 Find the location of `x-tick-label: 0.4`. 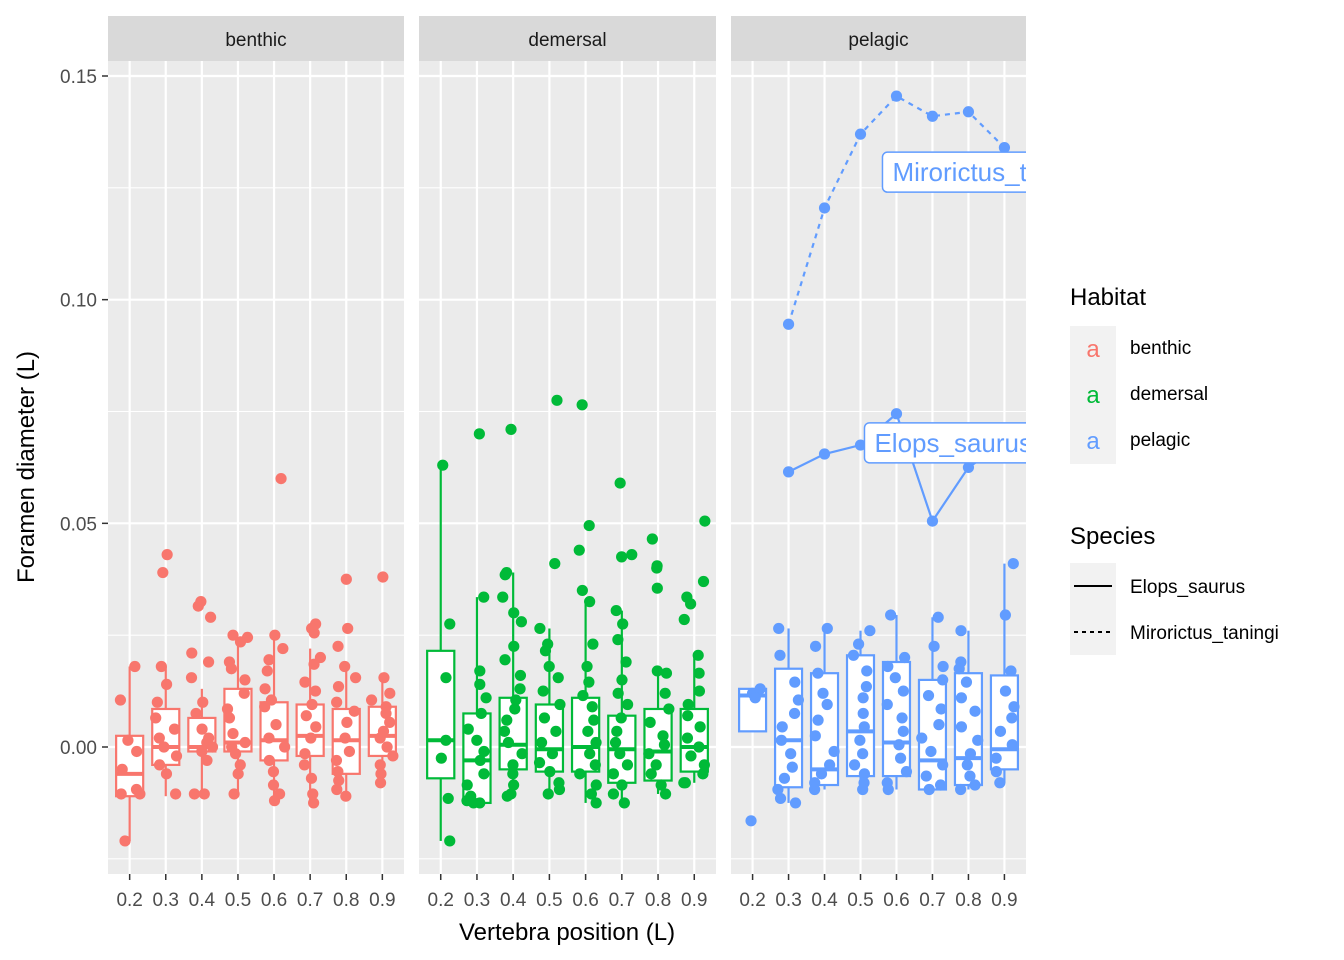

x-tick-label: 0.4 is located at coordinates (824, 900).